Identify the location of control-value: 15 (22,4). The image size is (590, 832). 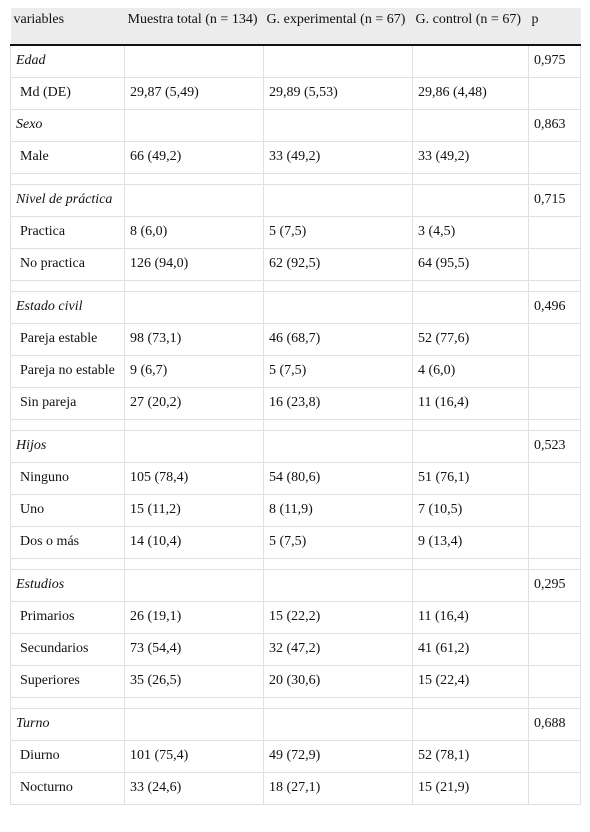
(470, 681).